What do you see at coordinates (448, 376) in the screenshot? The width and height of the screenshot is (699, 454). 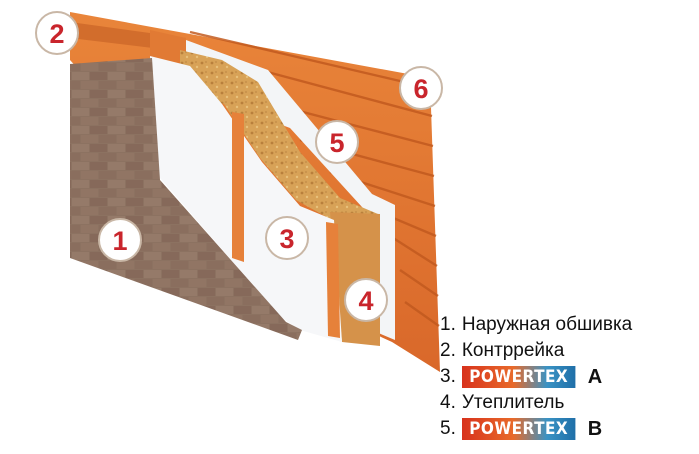 I see `legend-item-3-number: 3.` at bounding box center [448, 376].